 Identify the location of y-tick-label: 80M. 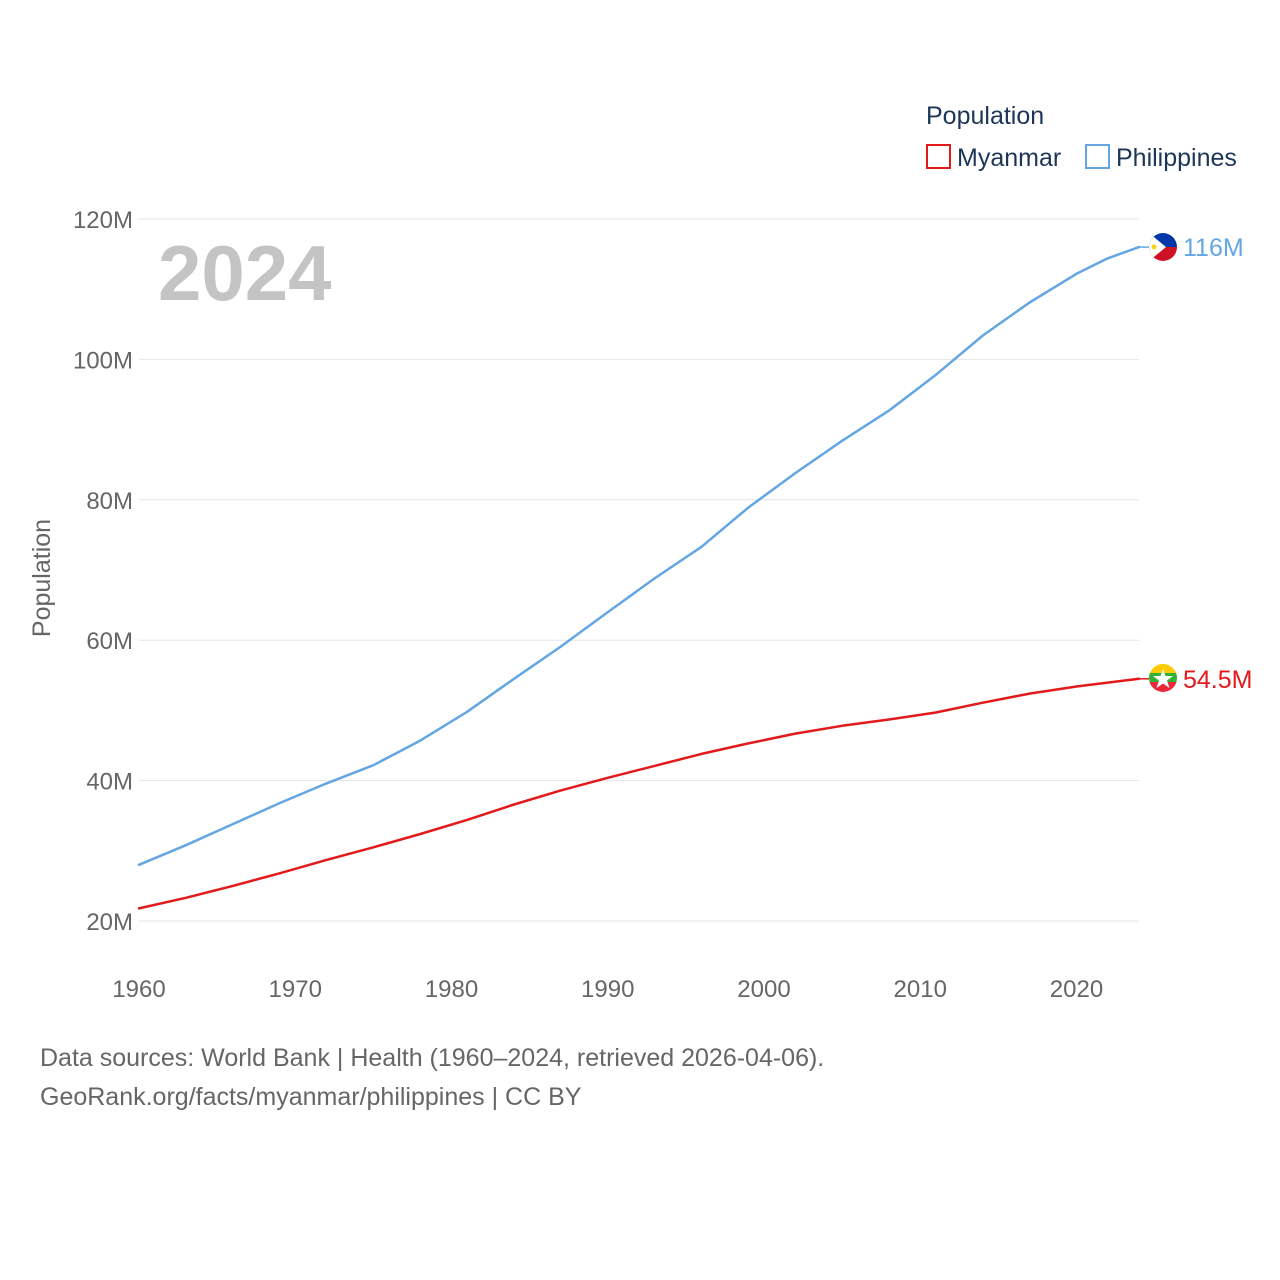
(109, 501).